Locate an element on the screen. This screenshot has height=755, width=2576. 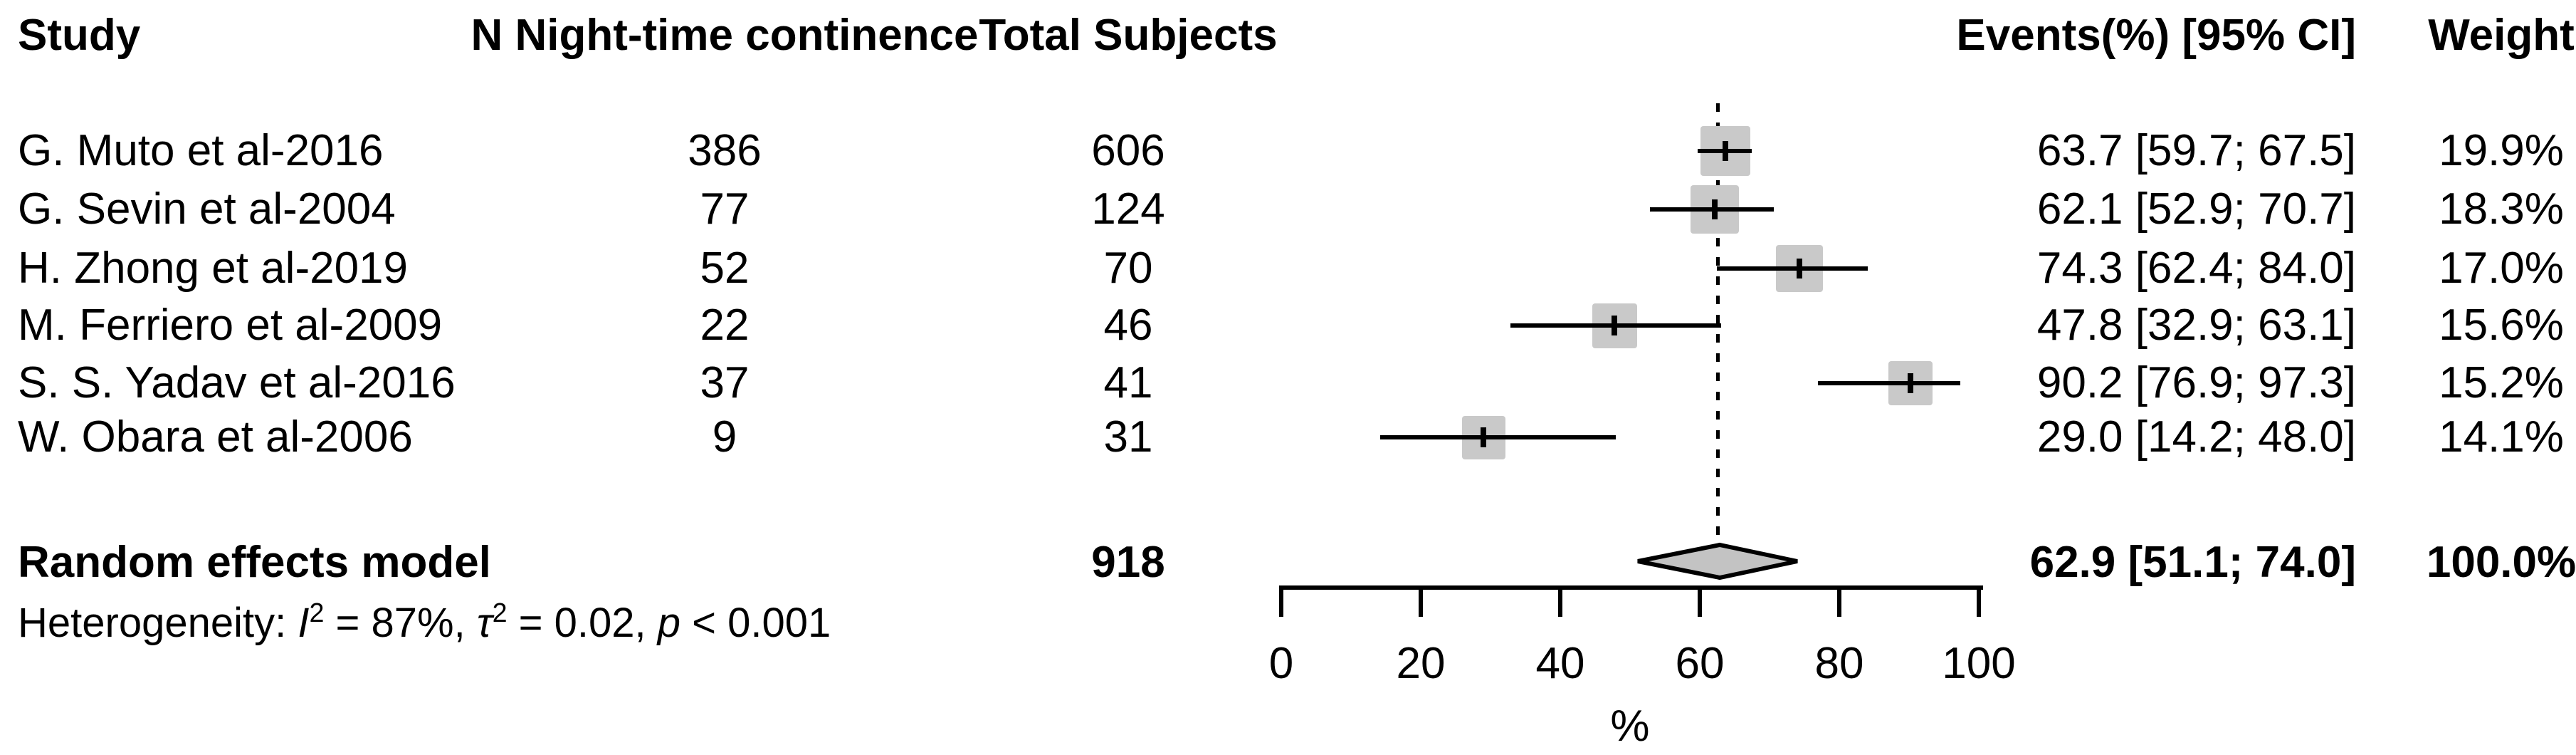
axis-tick-label: 40 is located at coordinates (1560, 664).